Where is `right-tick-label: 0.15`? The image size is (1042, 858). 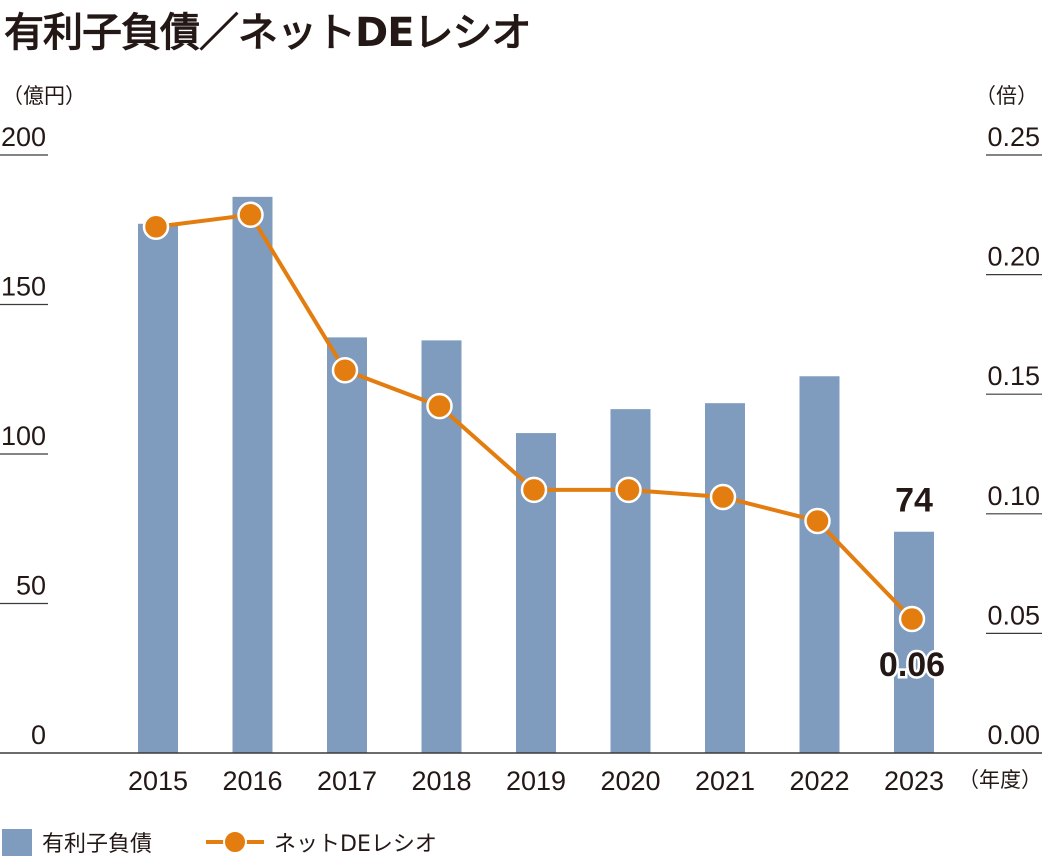
right-tick-label: 0.15 is located at coordinates (1013, 376).